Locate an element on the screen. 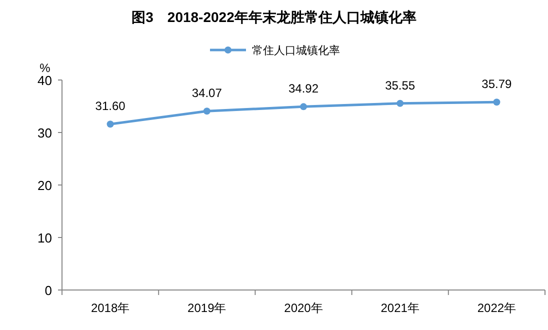 Image resolution: width=548 pixels, height=330 pixels. y-tick-label: 20 is located at coordinates (45, 185).